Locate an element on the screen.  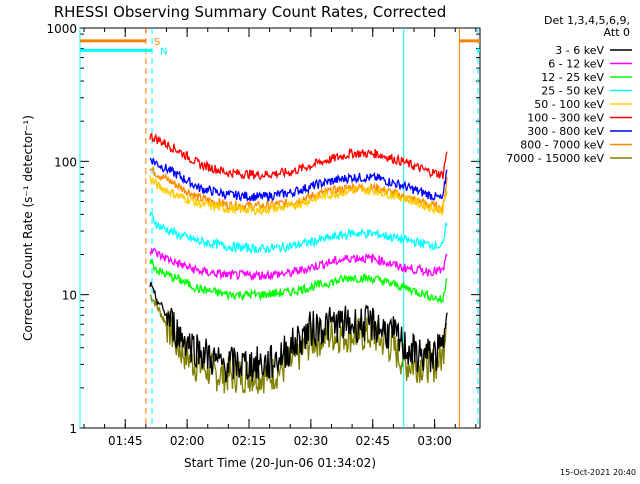
generation-timestamp: 15-Oct-2021 20:40 is located at coordinates (598, 472).